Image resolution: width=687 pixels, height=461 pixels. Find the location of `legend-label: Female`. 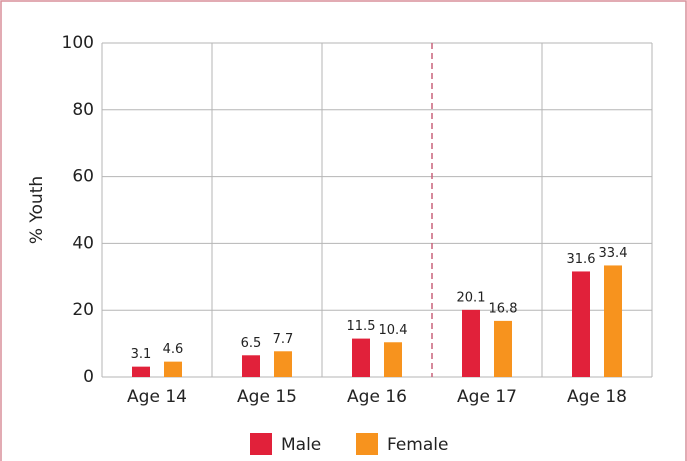

legend-label: Female is located at coordinates (417, 445).